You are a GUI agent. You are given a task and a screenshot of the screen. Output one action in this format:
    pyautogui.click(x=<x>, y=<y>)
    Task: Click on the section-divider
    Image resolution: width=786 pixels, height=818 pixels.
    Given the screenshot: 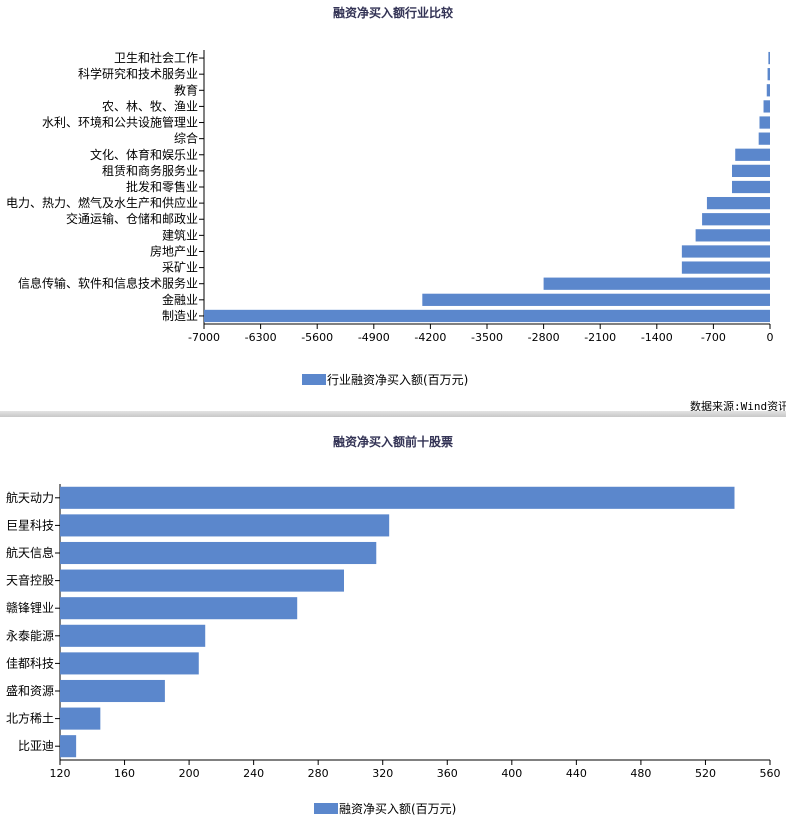 What is the action you would take?
    pyautogui.click(x=393, y=414)
    